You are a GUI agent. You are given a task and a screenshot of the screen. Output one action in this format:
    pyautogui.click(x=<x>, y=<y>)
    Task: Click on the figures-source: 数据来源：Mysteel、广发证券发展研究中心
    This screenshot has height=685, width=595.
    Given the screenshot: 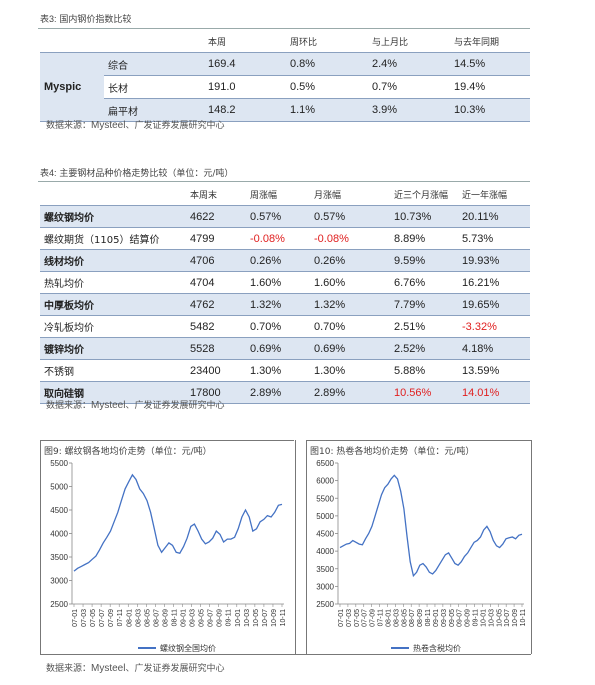 What is the action you would take?
    pyautogui.click(x=135, y=667)
    